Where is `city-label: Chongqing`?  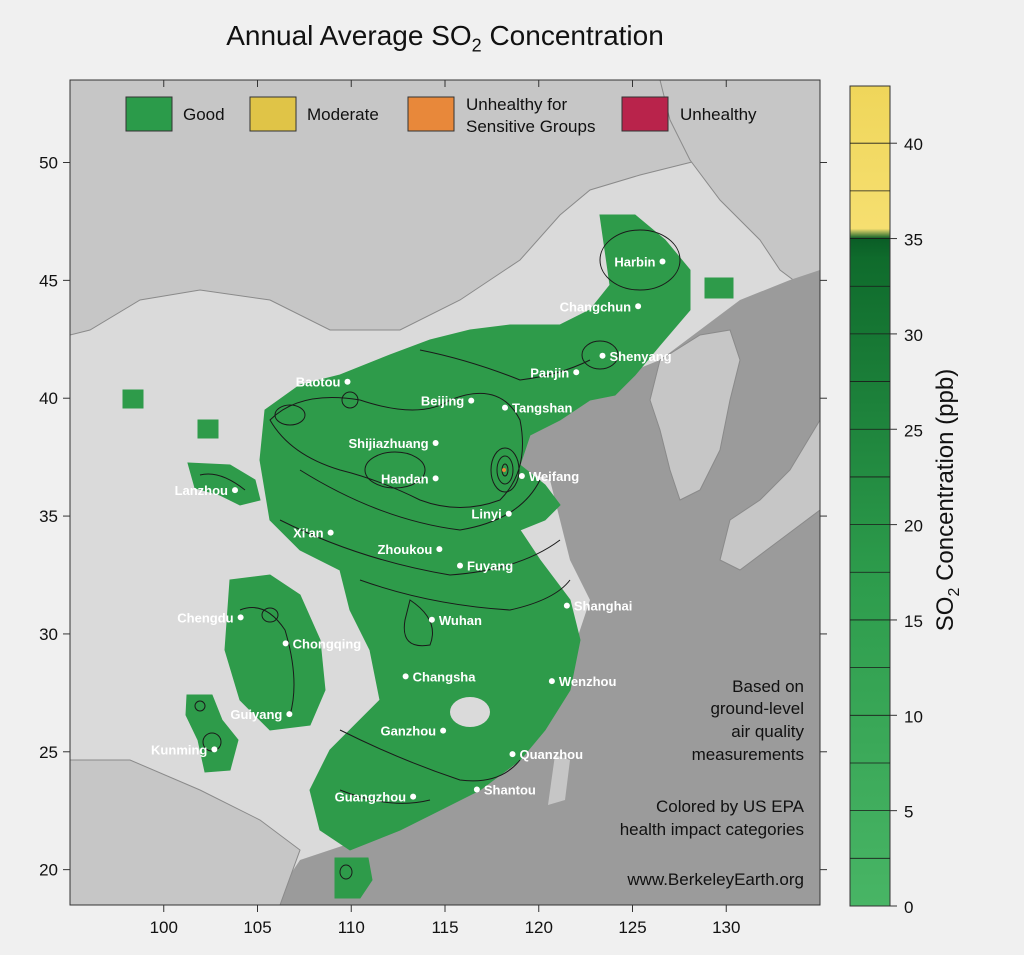
city-label: Chongqing is located at coordinates (327, 643).